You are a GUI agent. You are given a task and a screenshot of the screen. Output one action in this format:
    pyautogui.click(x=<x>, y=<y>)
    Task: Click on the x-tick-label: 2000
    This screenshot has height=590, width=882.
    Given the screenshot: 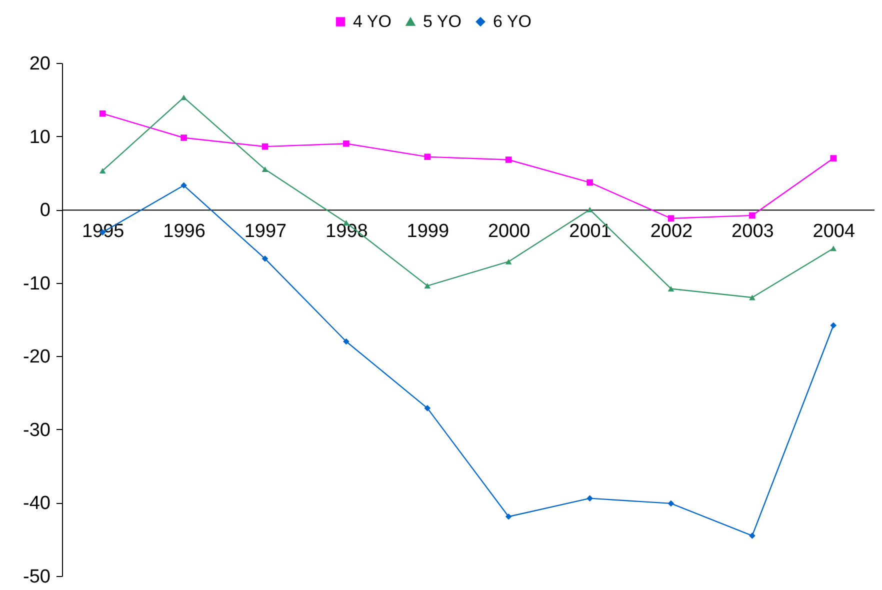 What is the action you would take?
    pyautogui.click(x=509, y=231)
    